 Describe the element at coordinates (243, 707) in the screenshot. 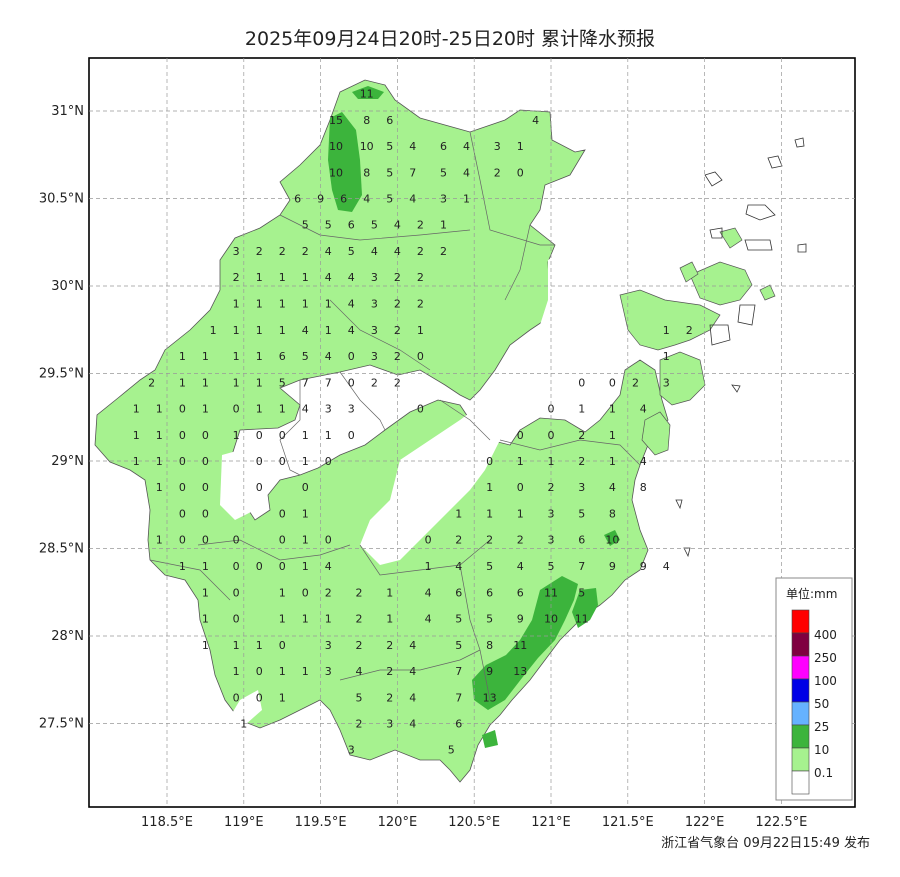

I see `dry-area-southwest` at that location.